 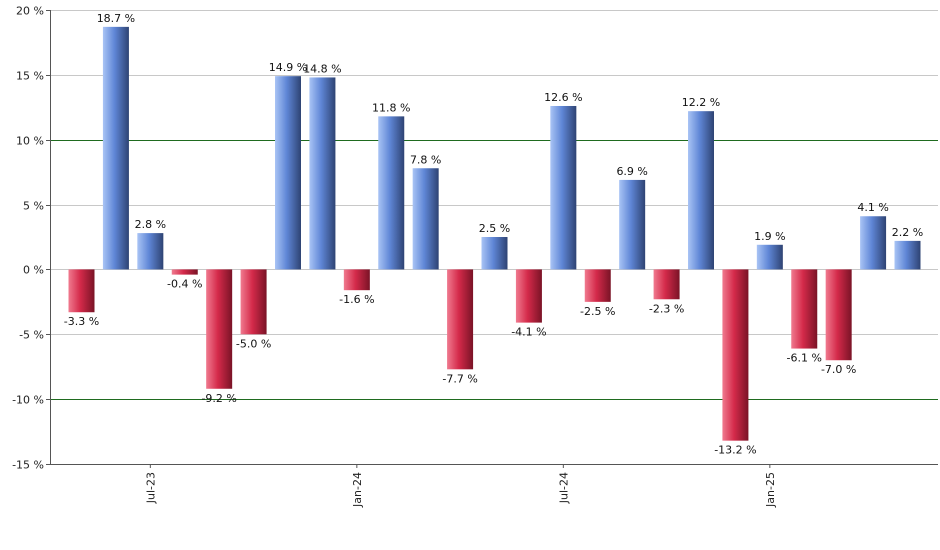 I want to click on y-tick-label: 10 %, so click(x=30, y=141).